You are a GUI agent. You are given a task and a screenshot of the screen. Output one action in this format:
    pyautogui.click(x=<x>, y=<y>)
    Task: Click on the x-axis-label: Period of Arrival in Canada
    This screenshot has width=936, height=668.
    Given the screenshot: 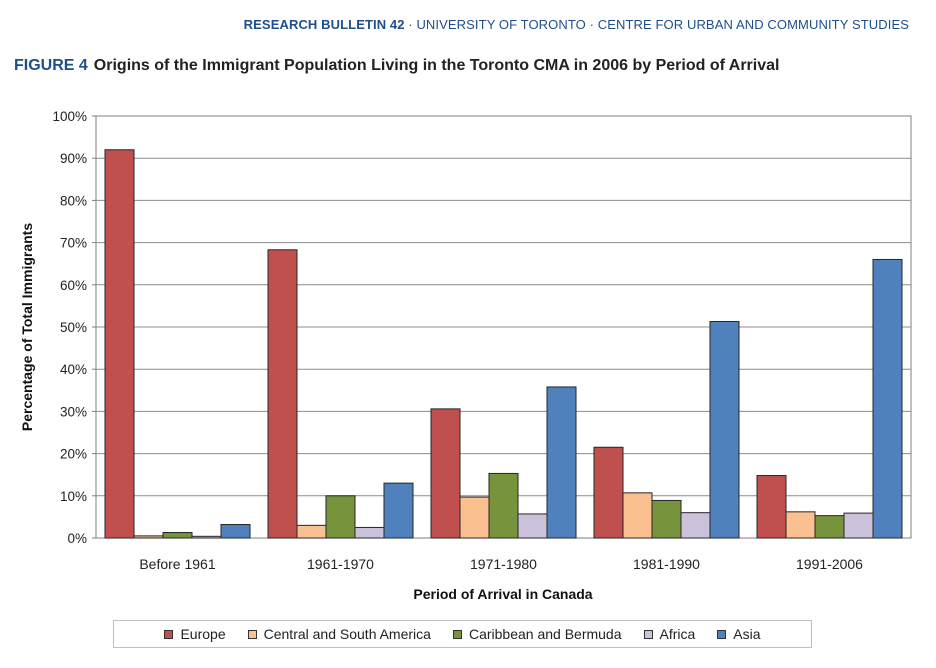 What is the action you would take?
    pyautogui.click(x=502, y=594)
    